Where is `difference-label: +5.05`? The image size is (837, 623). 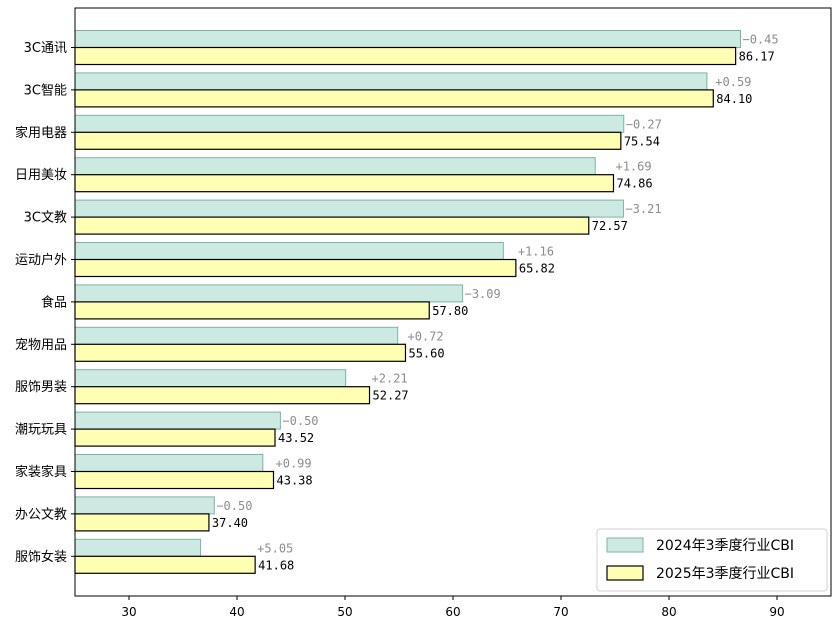 difference-label: +5.05 is located at coordinates (275, 548).